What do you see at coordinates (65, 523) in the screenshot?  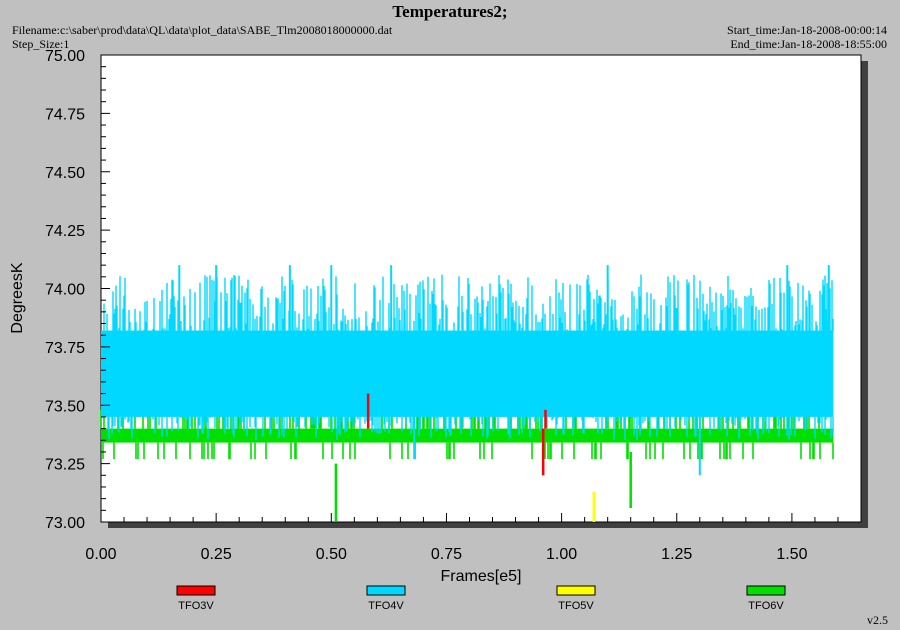 I see `y-tick-label-0: 73.00` at bounding box center [65, 523].